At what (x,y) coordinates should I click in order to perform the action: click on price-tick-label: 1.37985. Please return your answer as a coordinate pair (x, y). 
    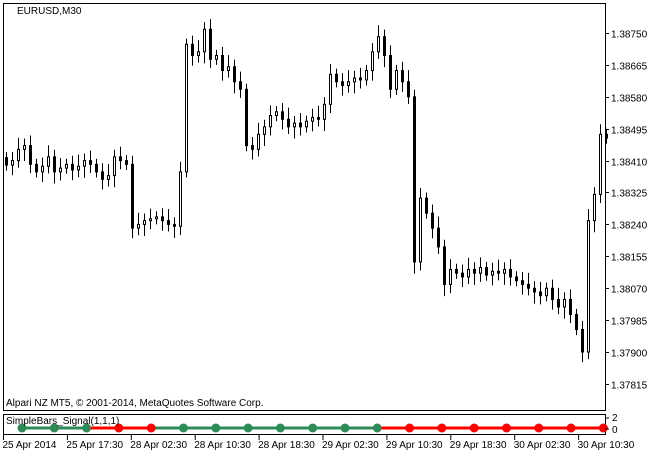
    Looking at the image, I should click on (629, 322).